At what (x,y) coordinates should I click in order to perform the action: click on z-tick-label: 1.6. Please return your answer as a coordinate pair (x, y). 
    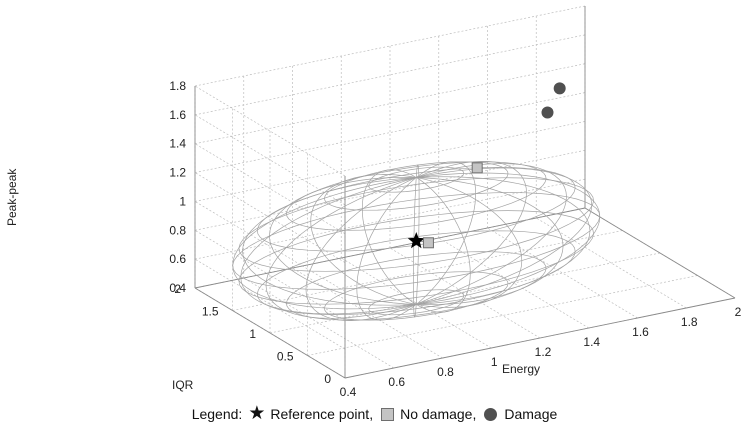
    Looking at the image, I should click on (177, 115).